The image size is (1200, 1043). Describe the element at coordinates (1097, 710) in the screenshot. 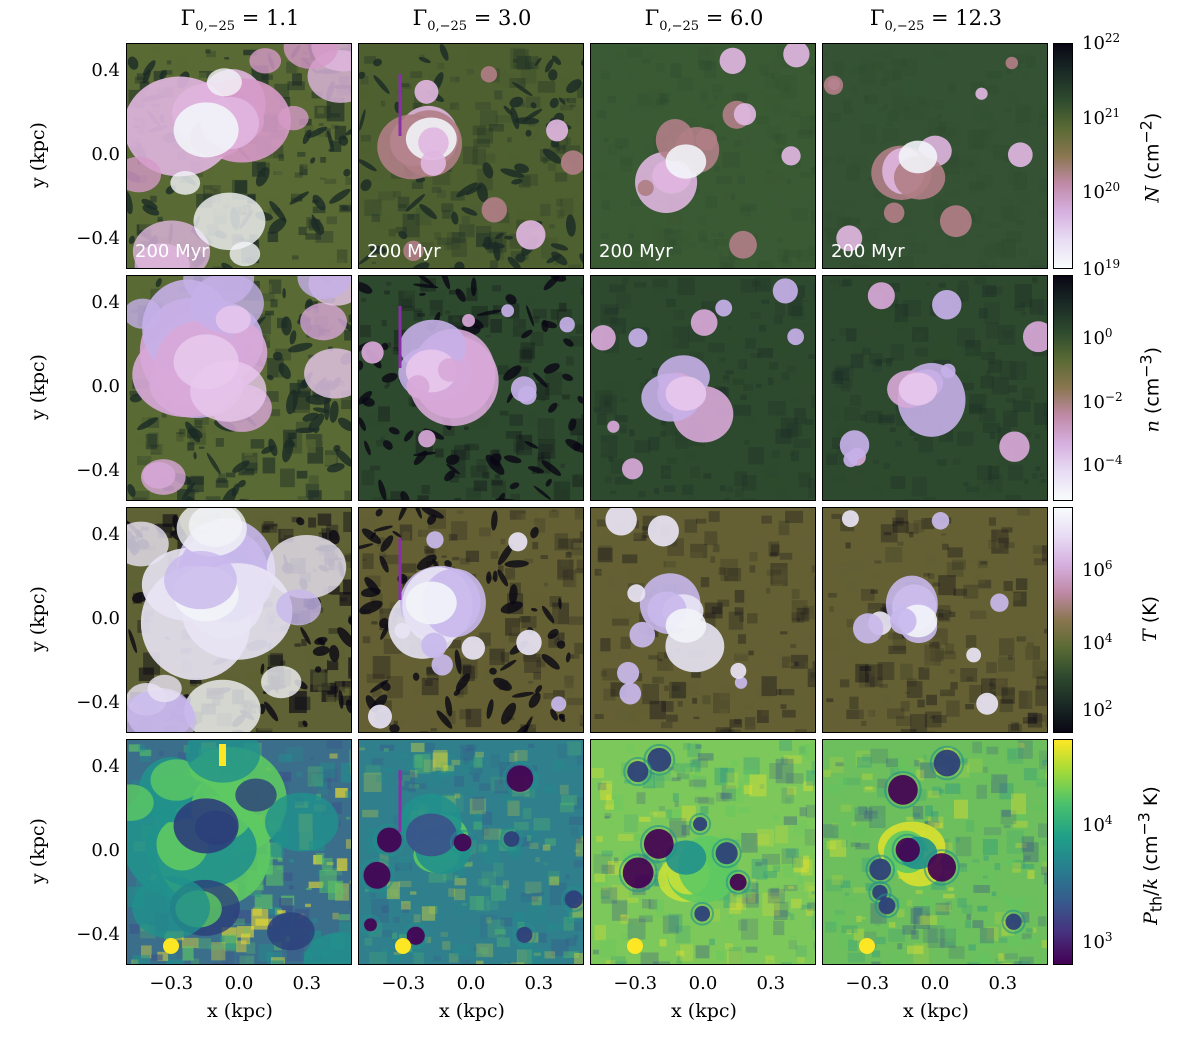

I see `colorbar-tick-label: 10²` at that location.